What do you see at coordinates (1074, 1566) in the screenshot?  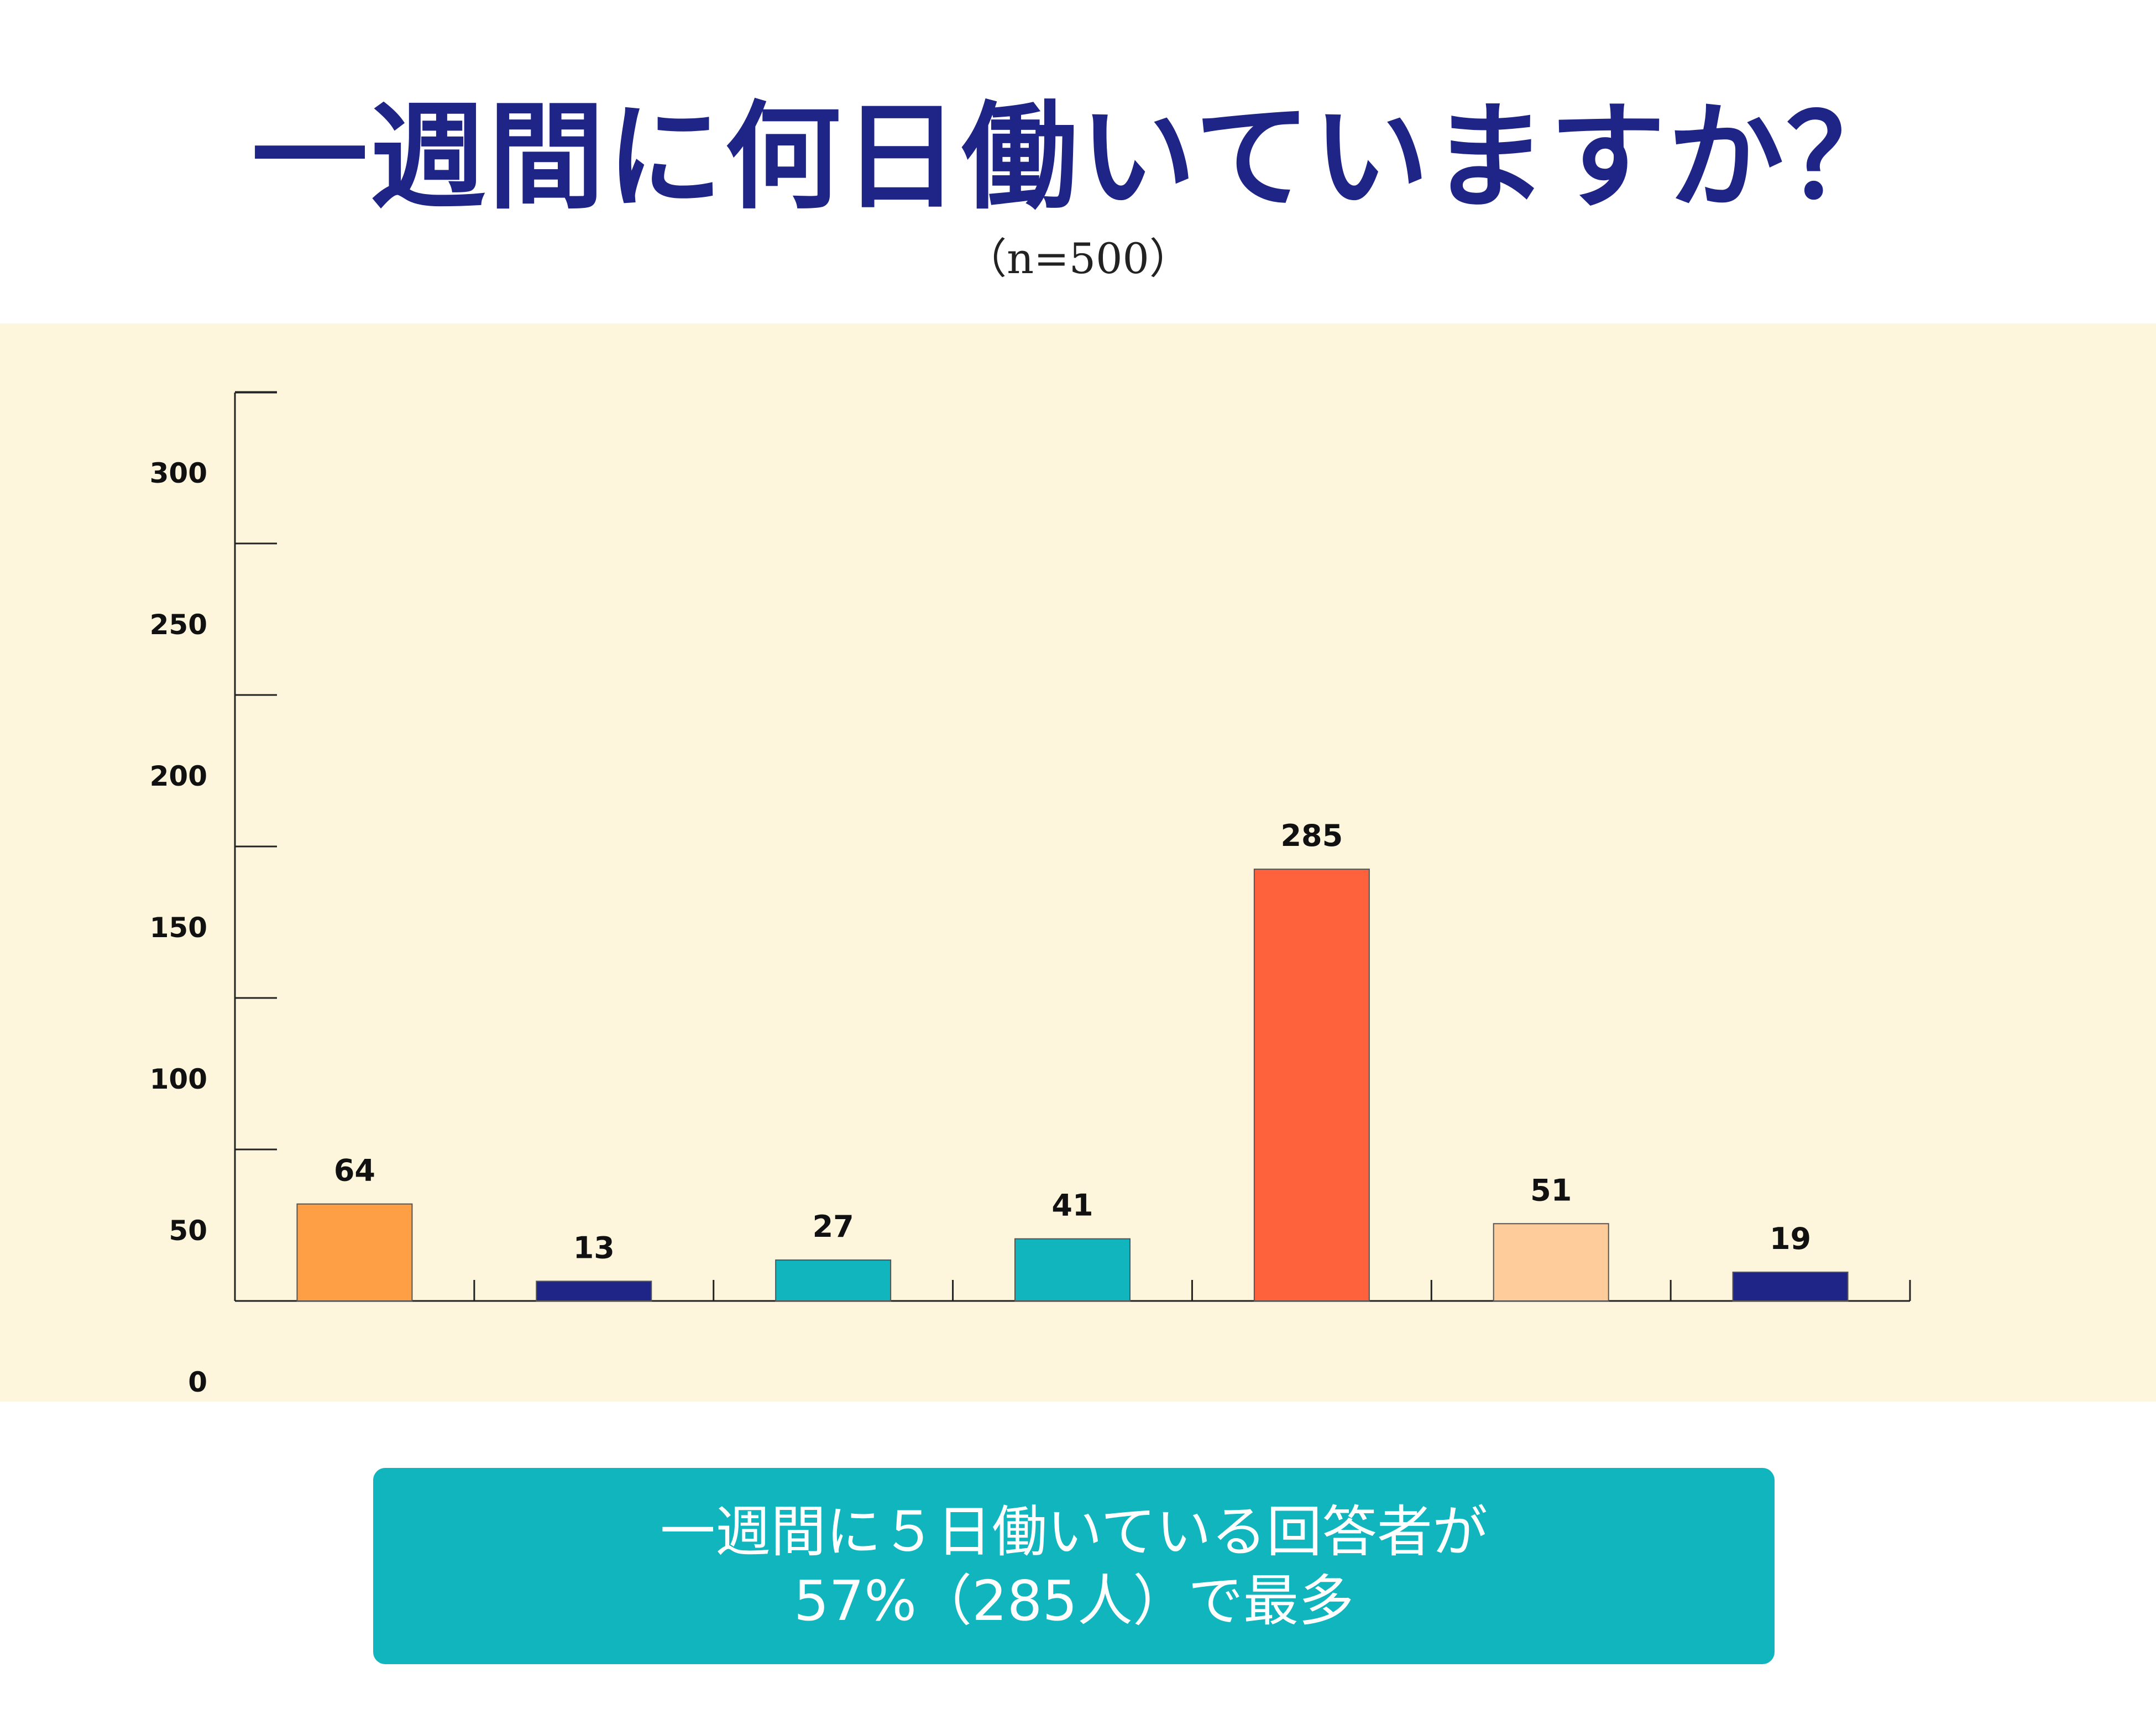 I see `summary-callout: 一週間に５日働いている回答者が 57%（285人）で最多` at bounding box center [1074, 1566].